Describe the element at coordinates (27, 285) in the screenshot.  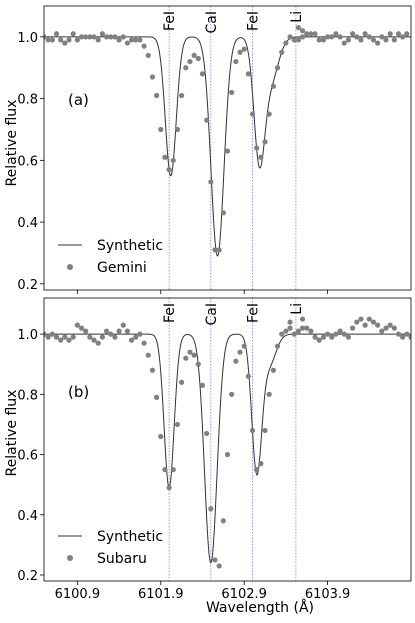
I see `y-tick-label: 0.2` at that location.